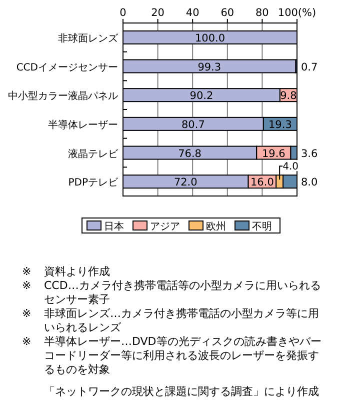 The width and height of the screenshot is (349, 402). What do you see at coordinates (83, 124) in the screenshot?
I see `y-tick-label: 半導体レーザー` at bounding box center [83, 124].